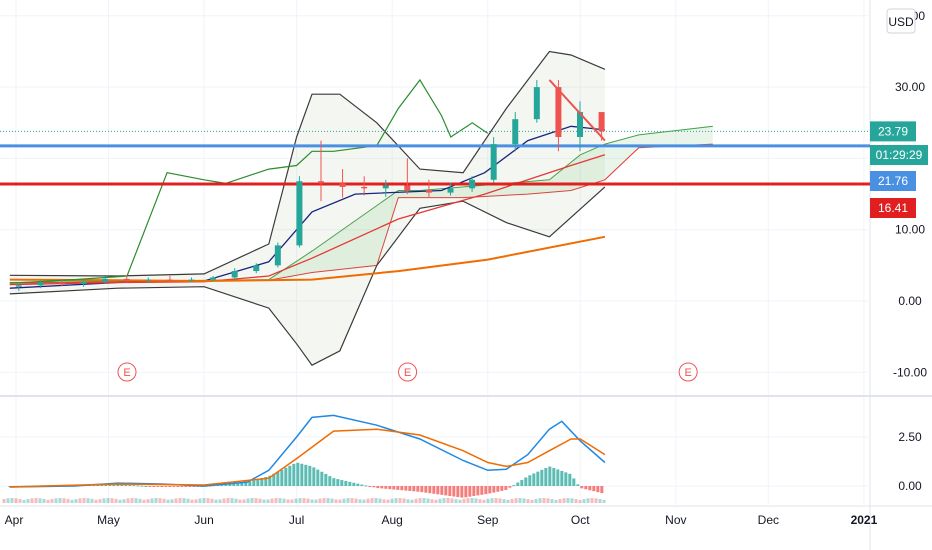  What do you see at coordinates (768, 520) in the screenshot?
I see `x-tick-label: Dec` at bounding box center [768, 520].